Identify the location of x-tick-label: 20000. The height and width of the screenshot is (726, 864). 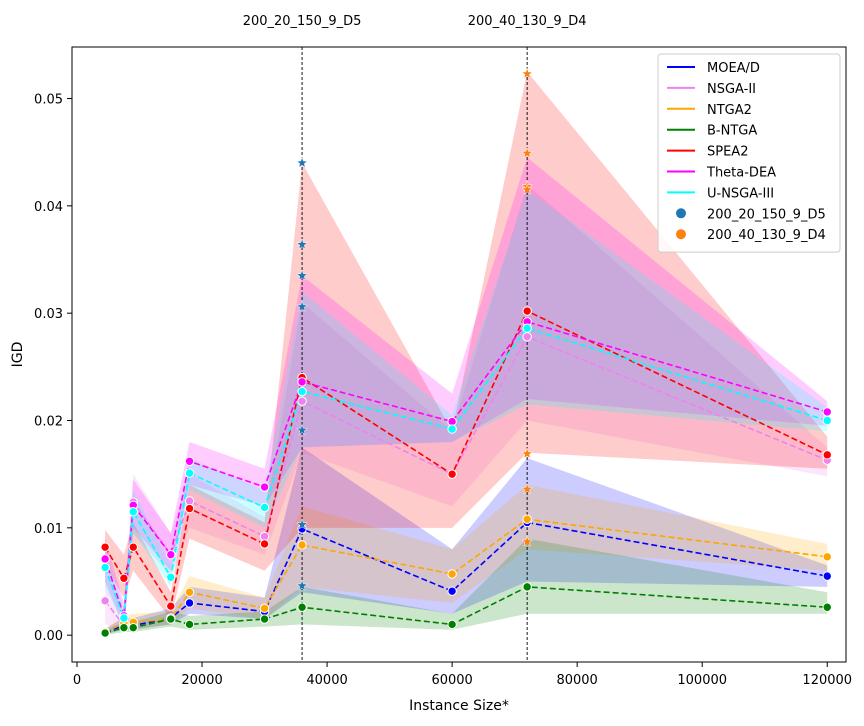
(201, 680).